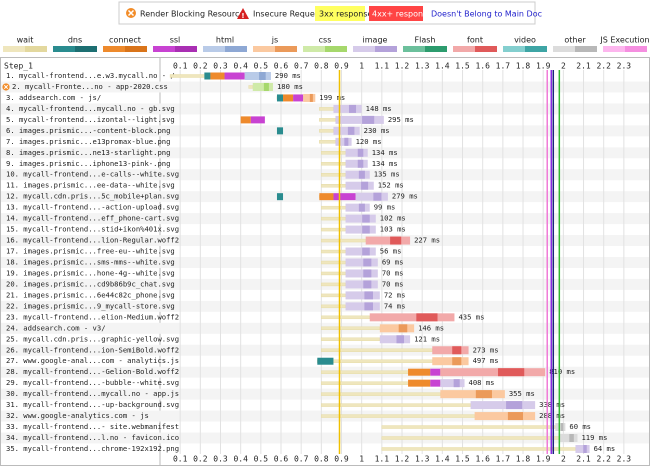 This screenshot has width=650, height=466. I want to click on request-label: 24. addsearch.com - v3/, so click(56, 327).